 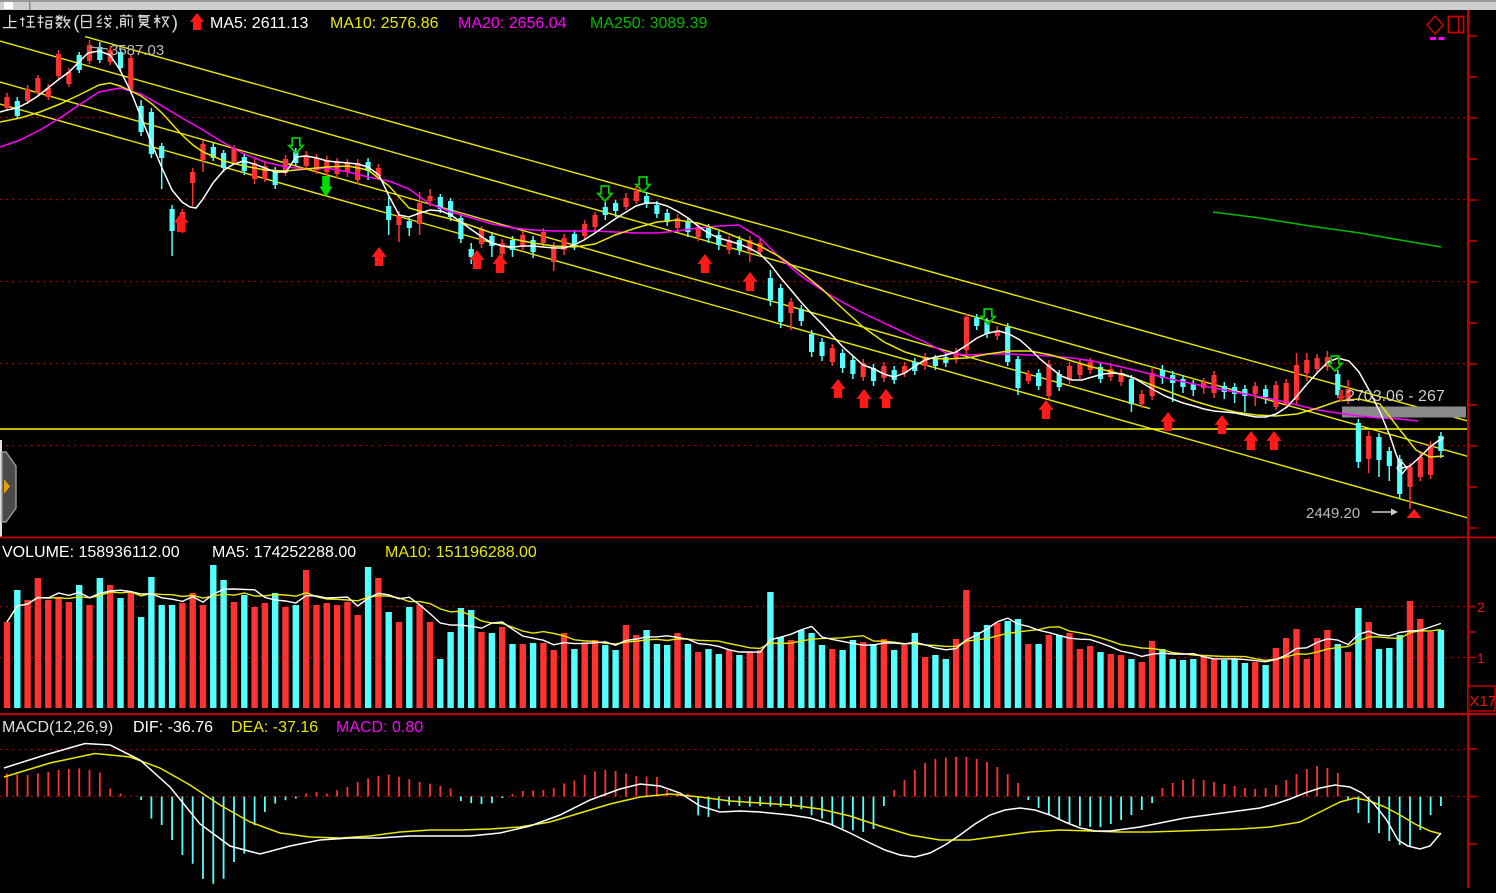 What do you see at coordinates (57, 727) in the screenshot?
I see `svg-text: MACD(12,26,9)` at bounding box center [57, 727].